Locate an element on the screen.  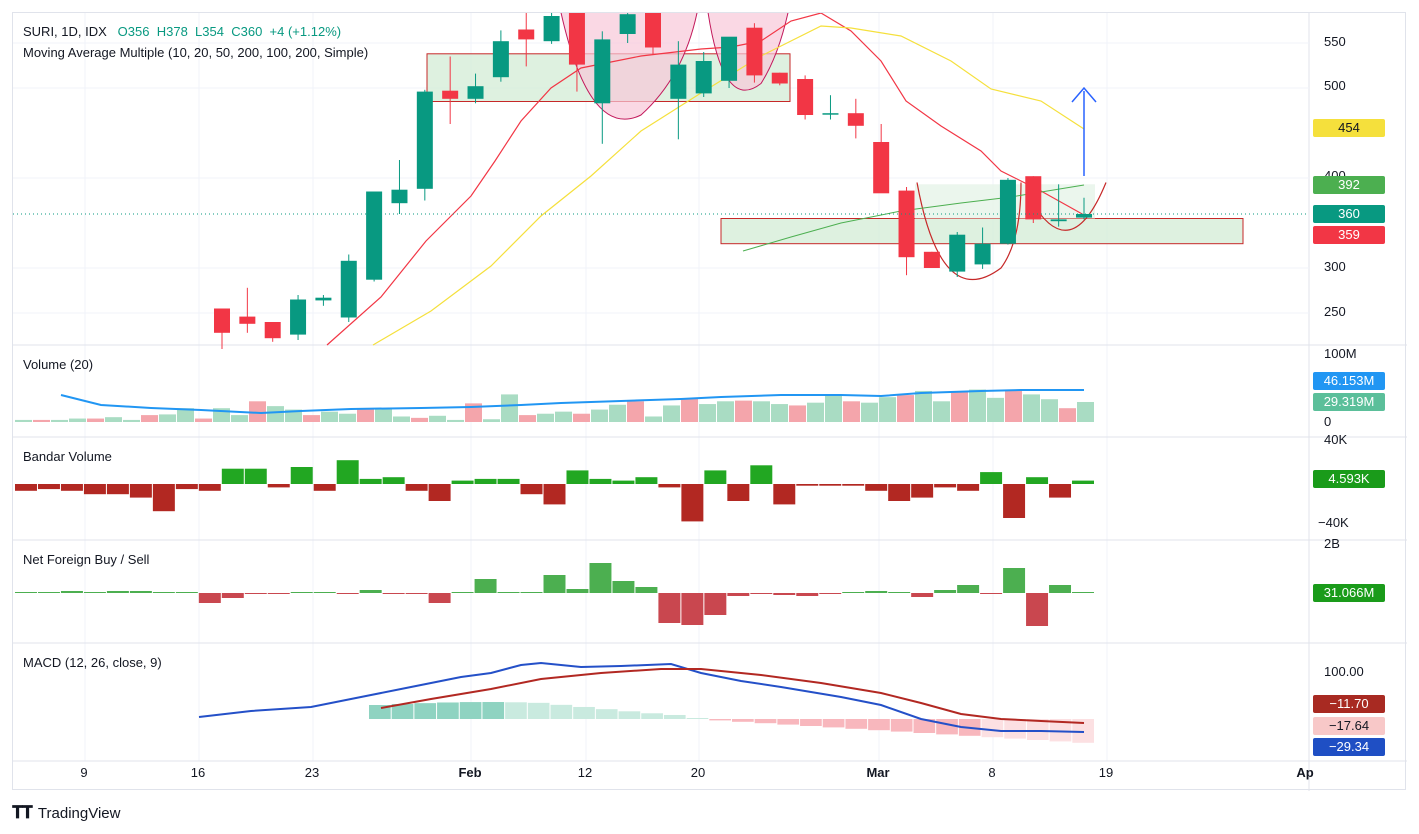
low-value: 354 is located at coordinates (213, 31).